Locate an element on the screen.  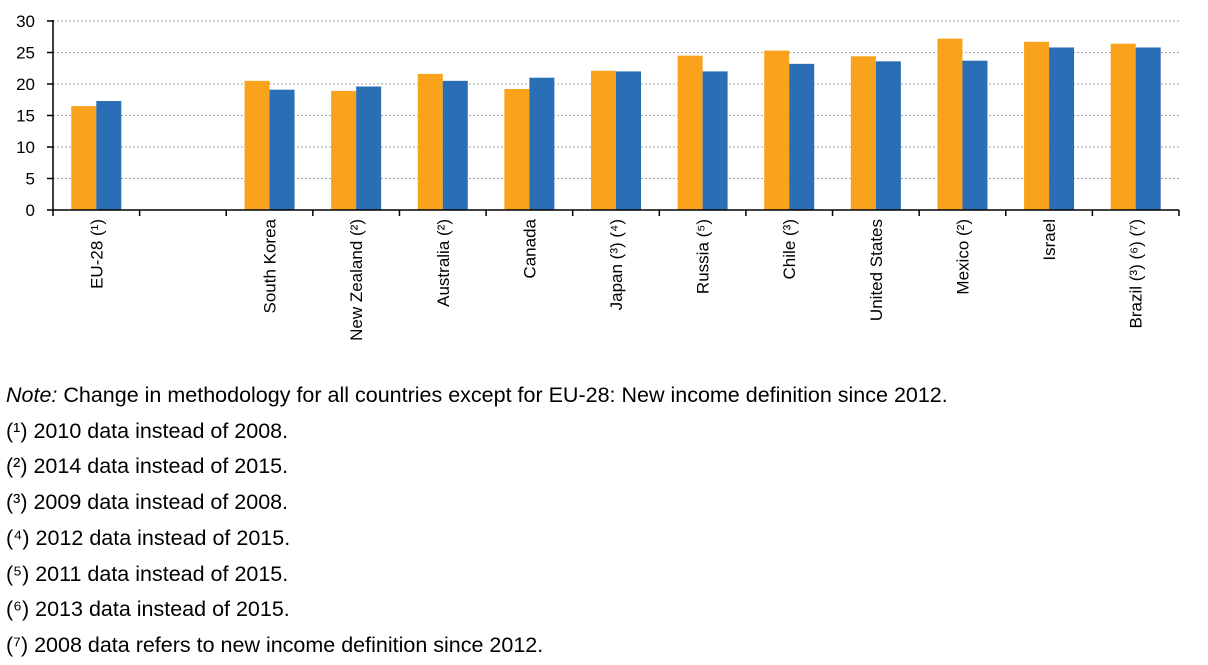
y-tick-label: 0 is located at coordinates (30, 210).